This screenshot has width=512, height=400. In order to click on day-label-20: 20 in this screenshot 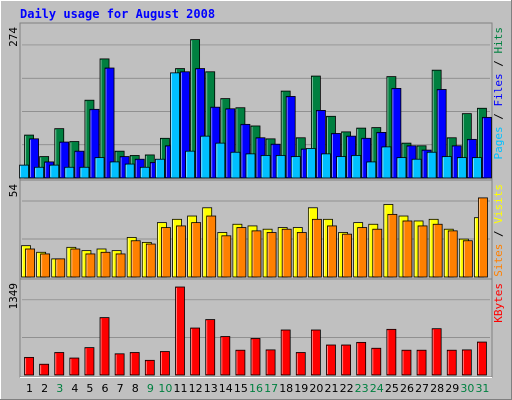, I will do `click(316, 388)`.